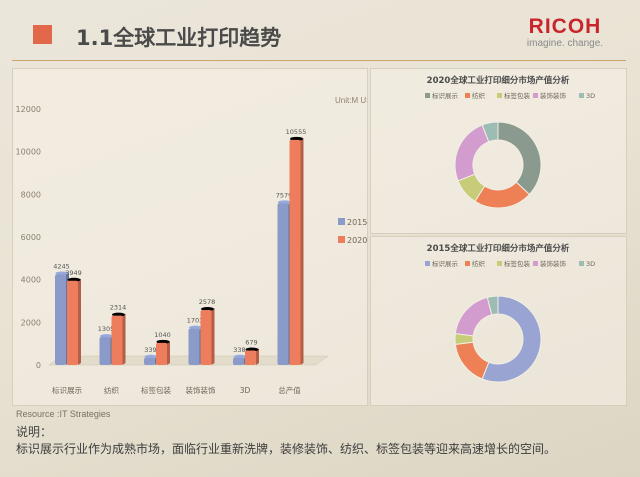 Image resolution: width=640 pixels, height=477 pixels. What do you see at coordinates (31, 322) in the screenshot?
I see `y-tick-label: 2000` at bounding box center [31, 322].